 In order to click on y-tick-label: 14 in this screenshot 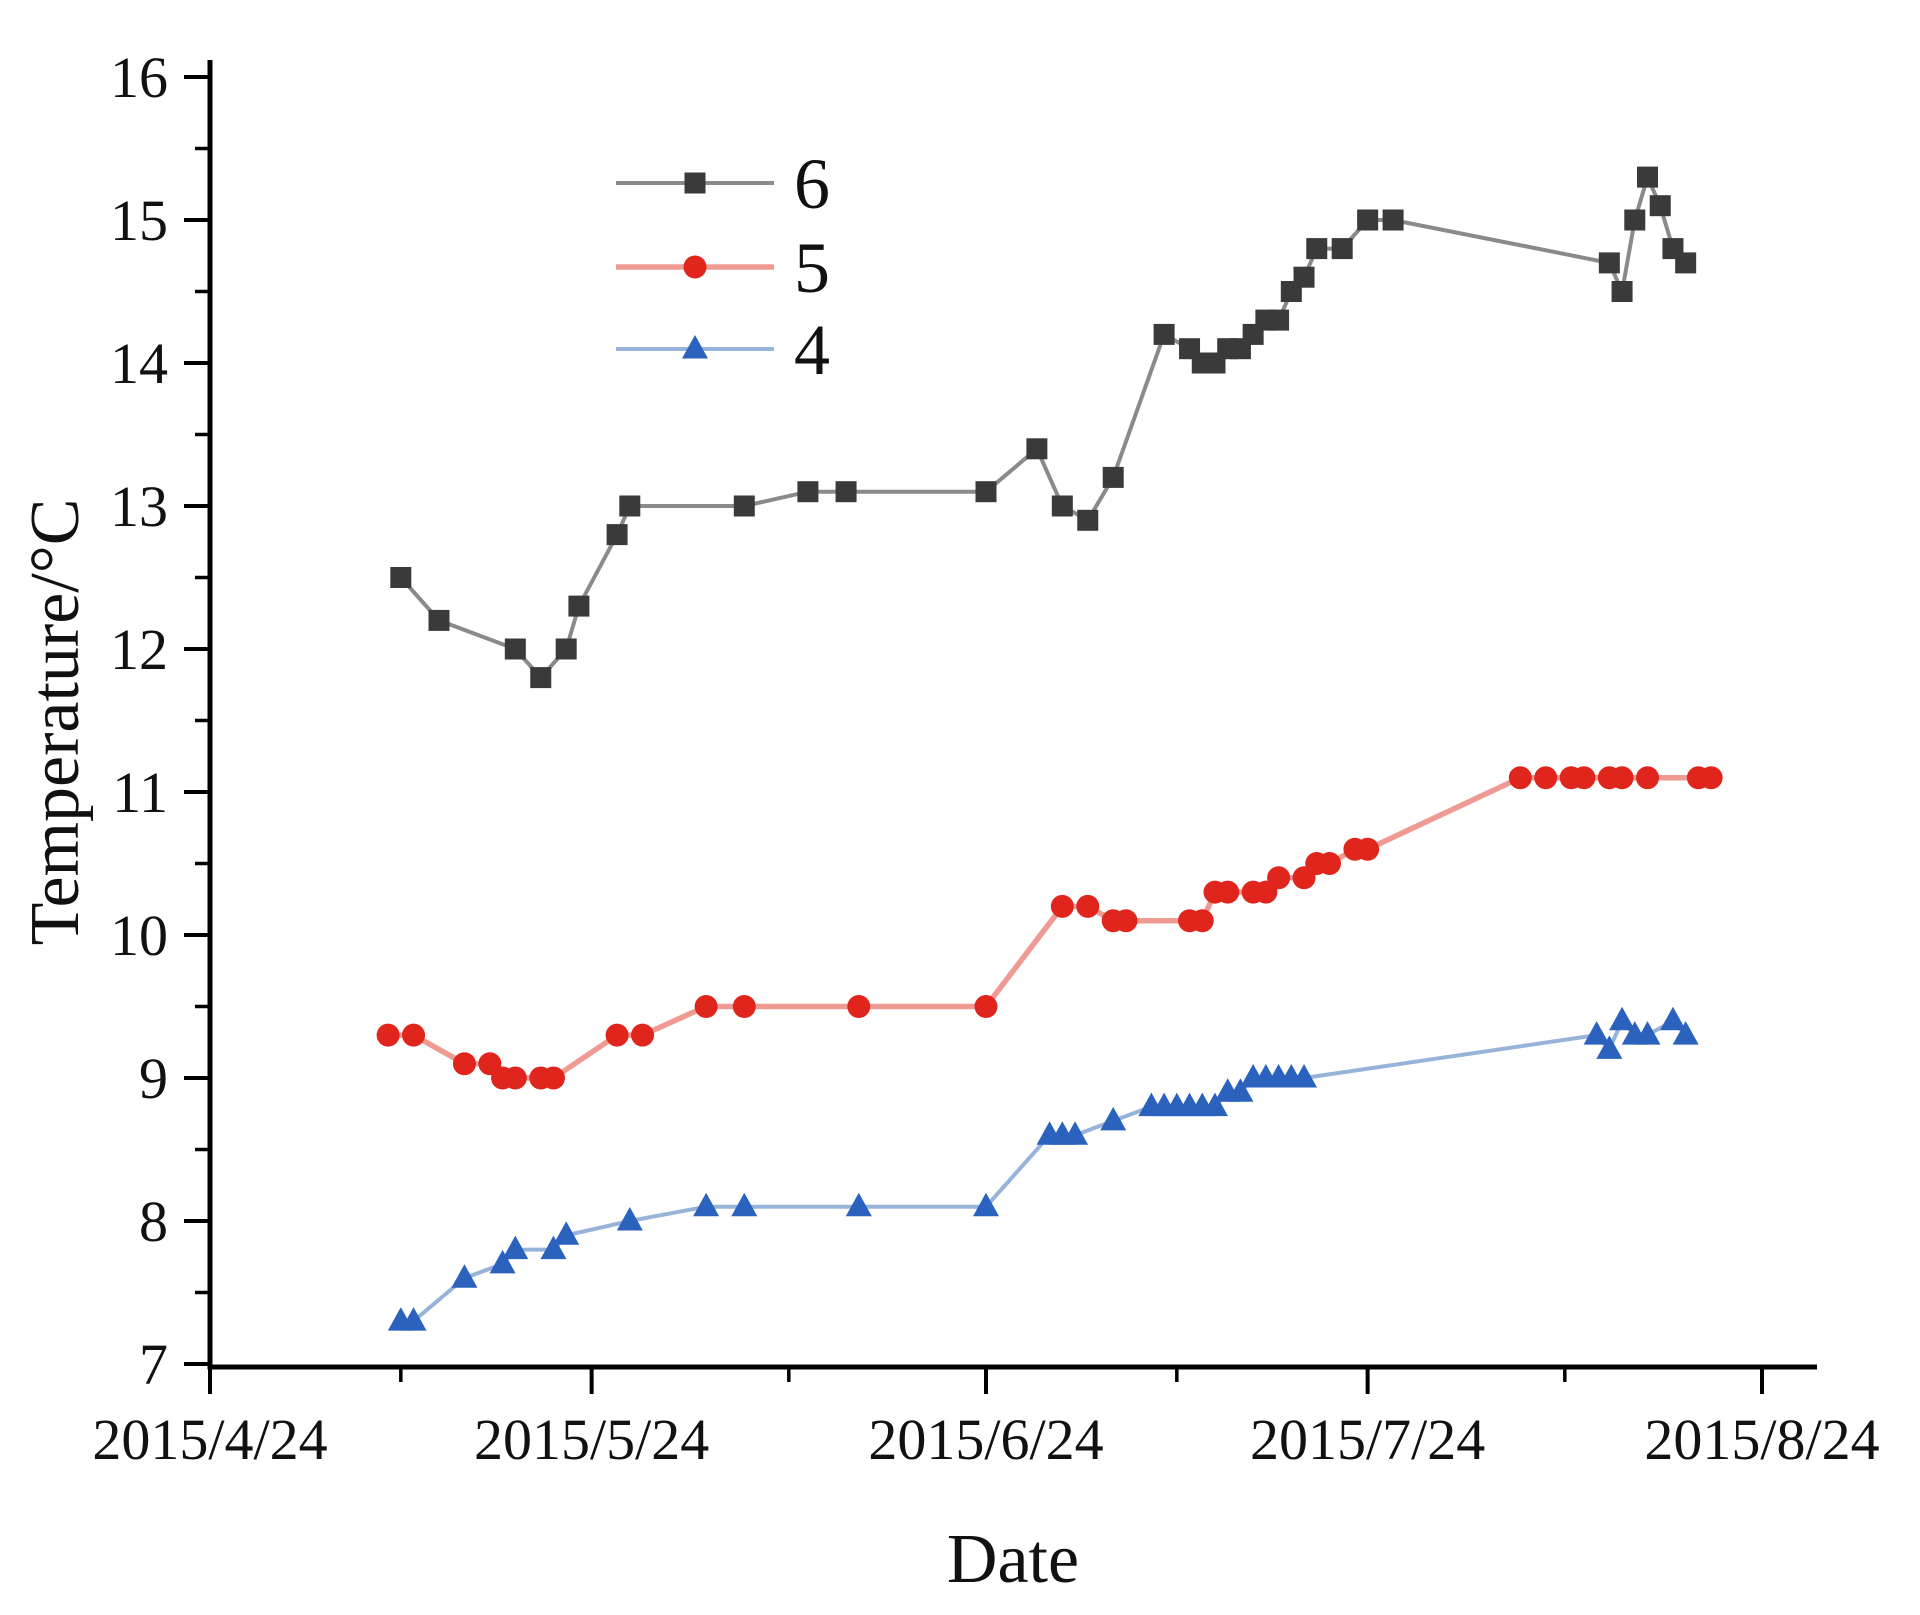, I will do `click(139, 363)`.